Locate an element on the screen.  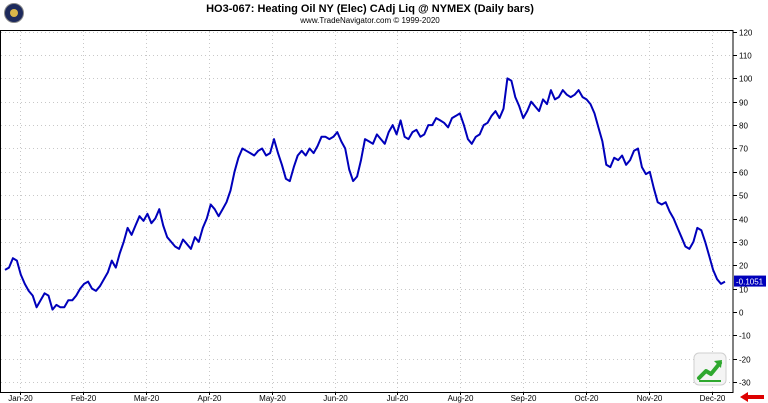
y-tick-label: 120 is located at coordinates (746, 33).